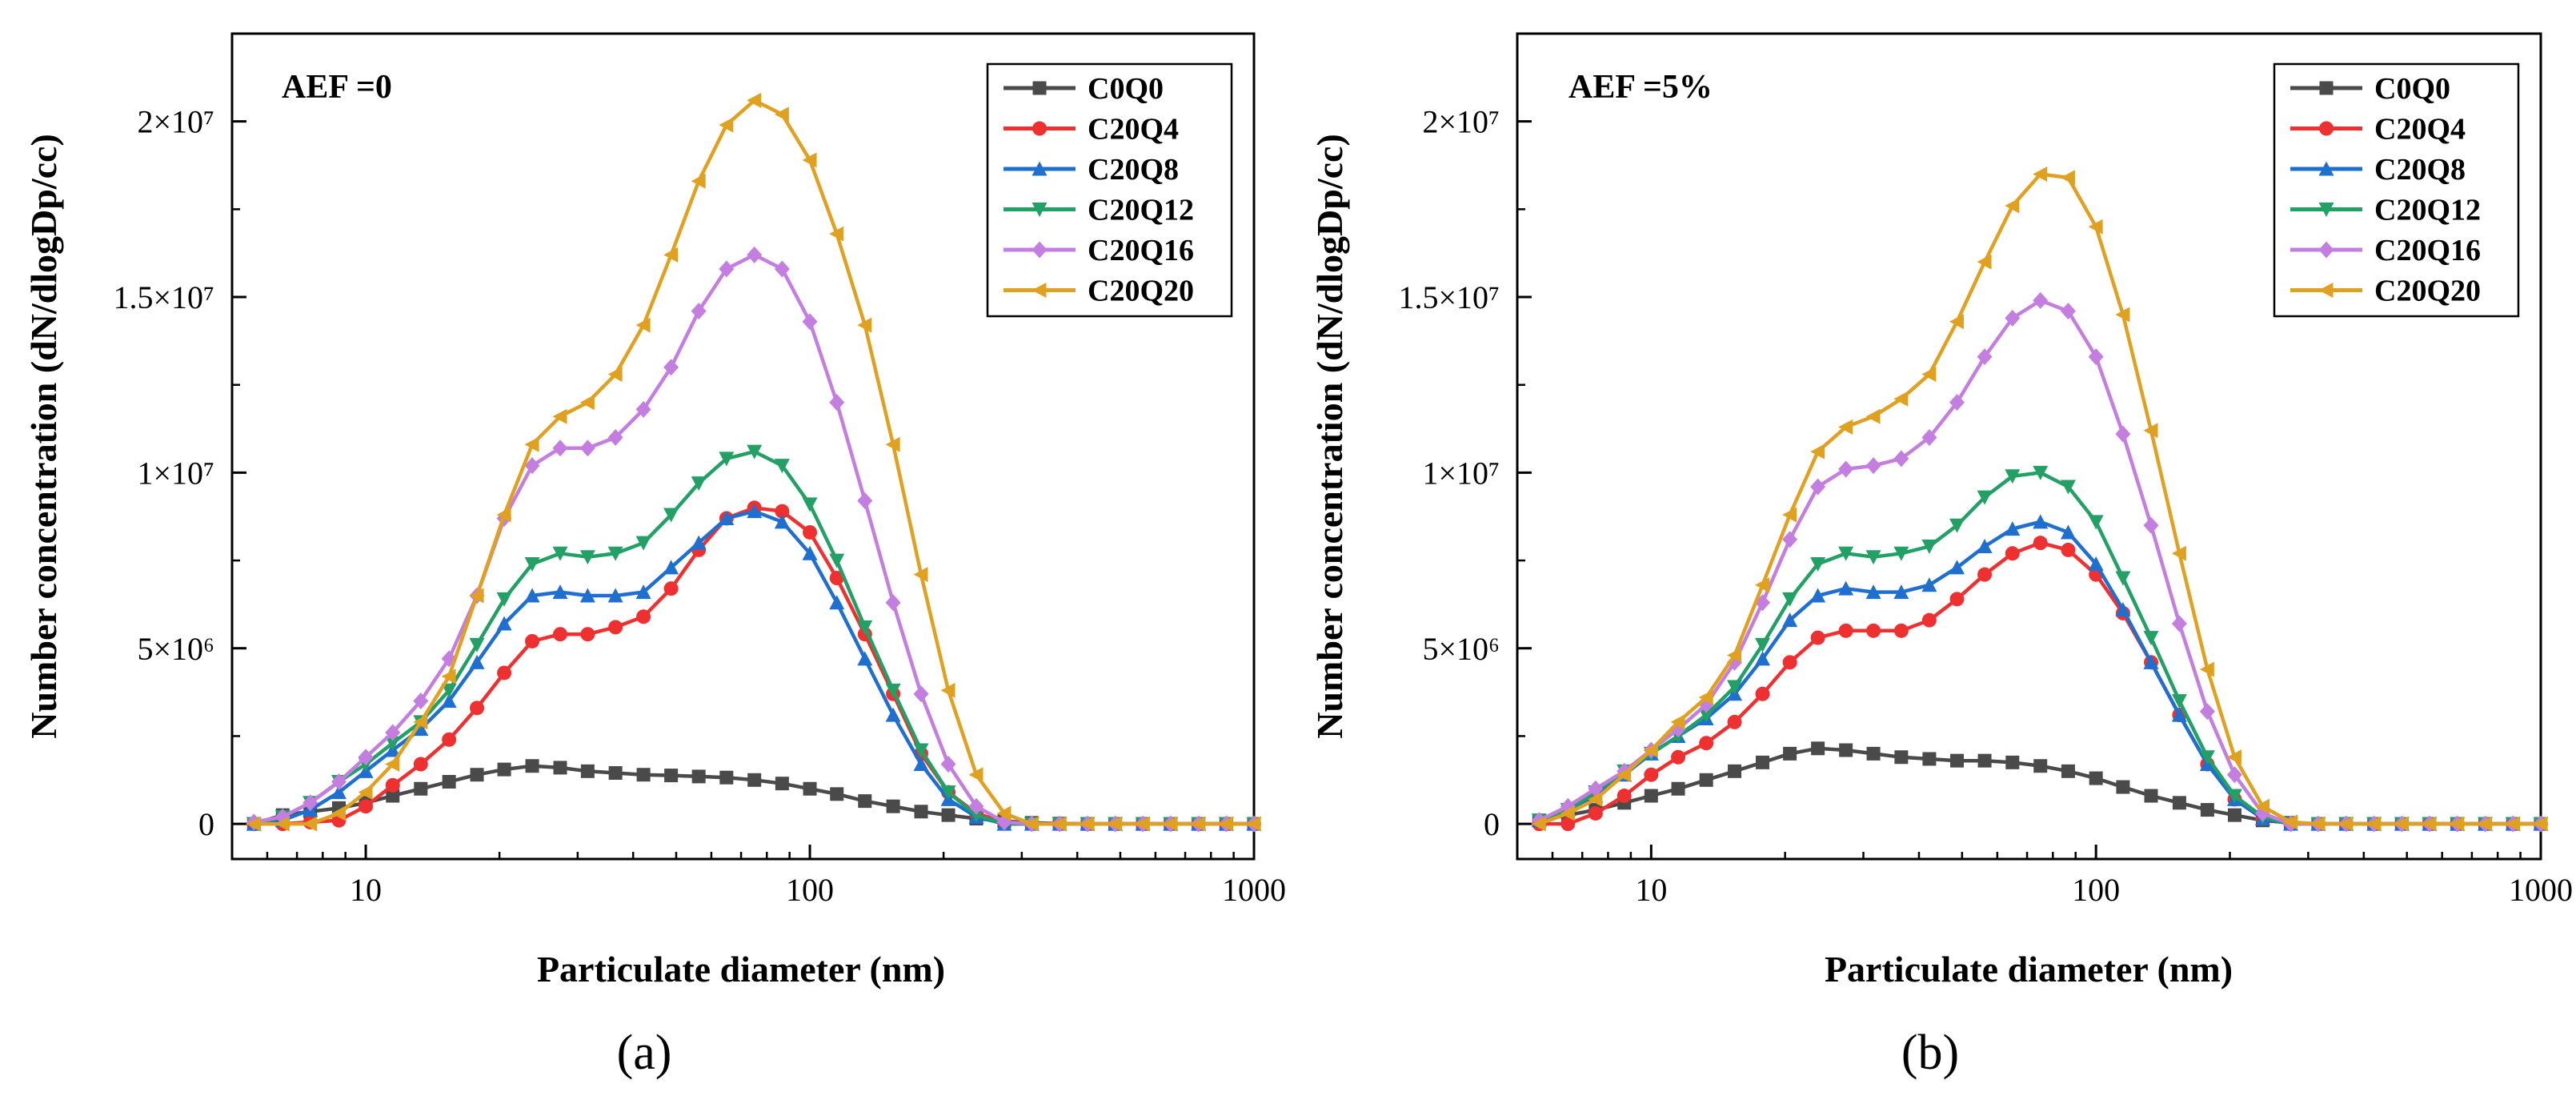 The width and height of the screenshot is (2576, 1108). Describe the element at coordinates (2541, 890) in the screenshot. I see `x-tick-label: 1000` at that location.